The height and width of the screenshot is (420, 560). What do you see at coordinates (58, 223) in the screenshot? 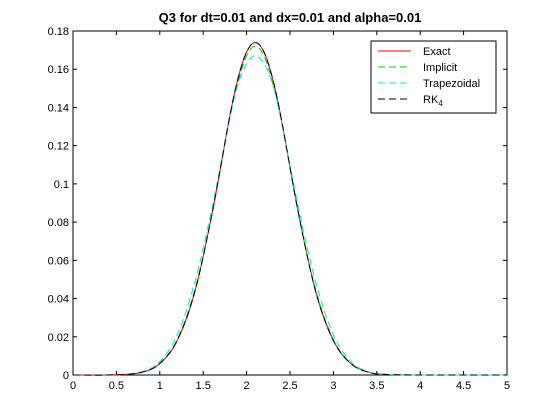
I see `y-tick-label: 0.08` at bounding box center [58, 223].